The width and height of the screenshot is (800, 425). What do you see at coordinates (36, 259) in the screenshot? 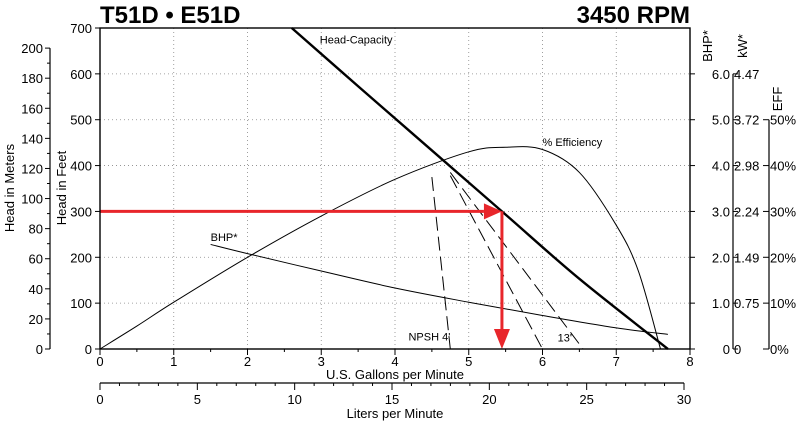
I see `meters-tick-label: 60` at bounding box center [36, 259].